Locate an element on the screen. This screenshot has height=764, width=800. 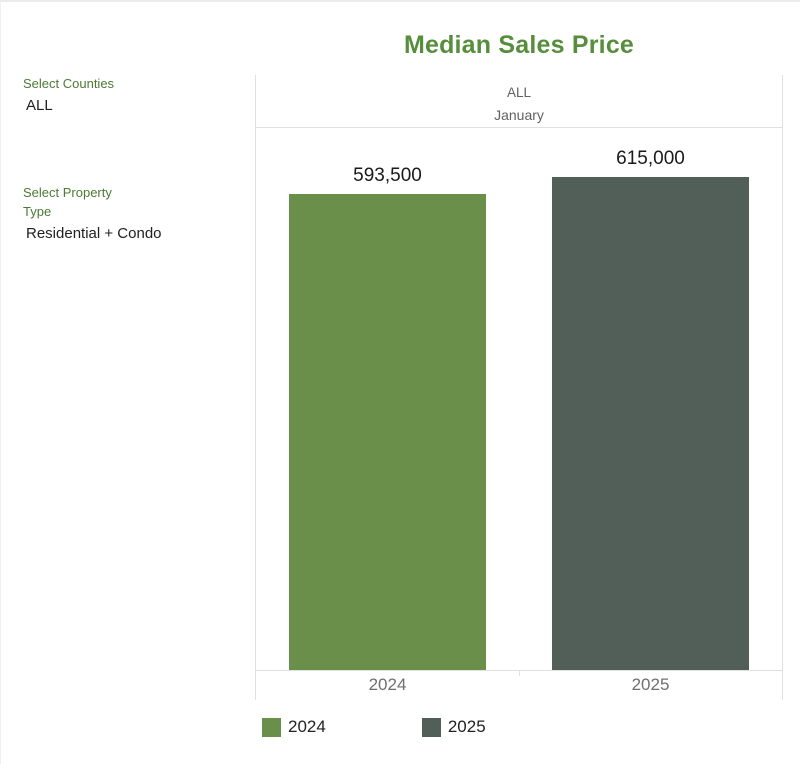
chart-header-month: January is located at coordinates (519, 115).